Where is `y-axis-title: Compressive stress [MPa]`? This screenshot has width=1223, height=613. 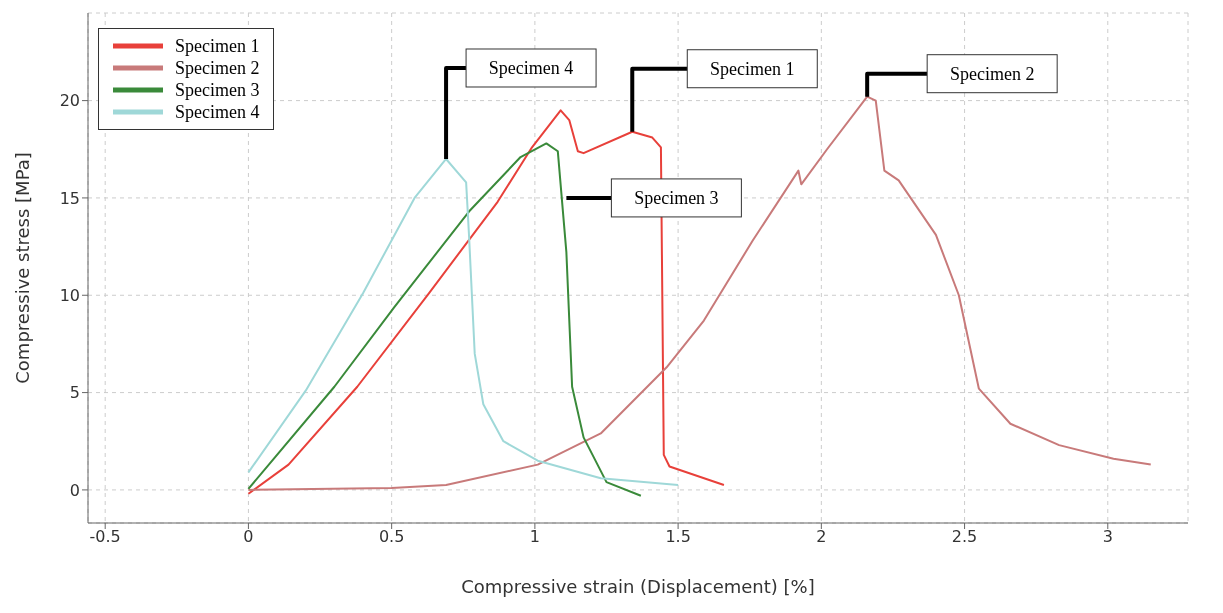
y-axis-title: Compressive stress [MPa] is located at coordinates (23, 268).